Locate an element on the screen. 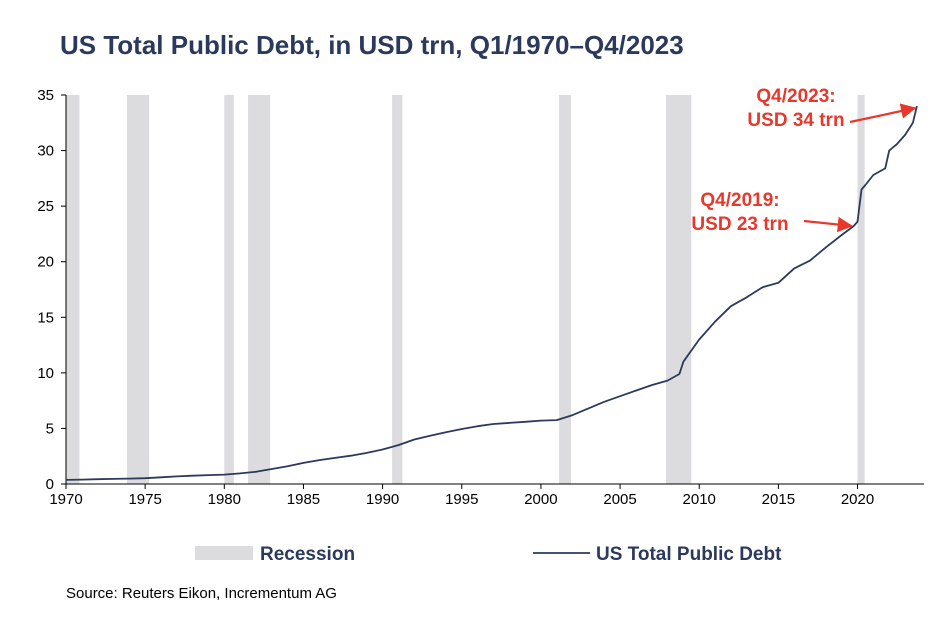  y-tick-label: 30 is located at coordinates (45, 151).